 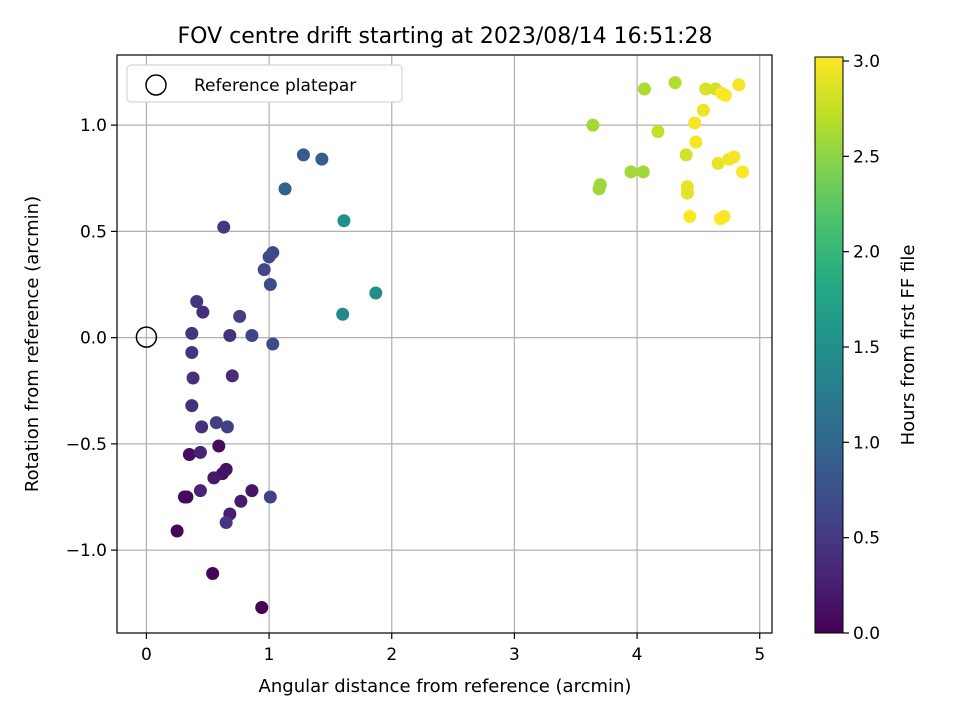 I want to click on x-tick-label-2: 2, so click(x=391, y=655).